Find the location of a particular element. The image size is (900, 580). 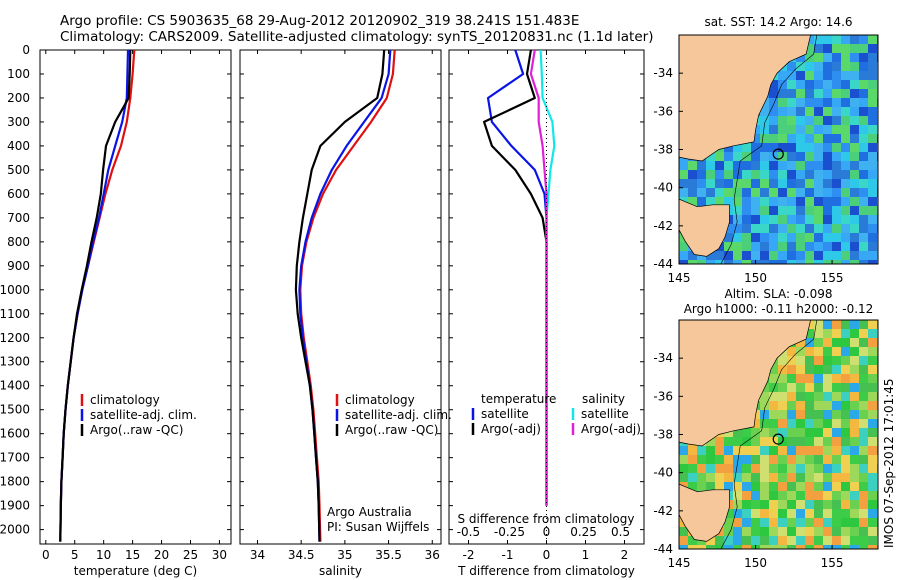

map-ytick-label: -42 is located at coordinates (663, 511).